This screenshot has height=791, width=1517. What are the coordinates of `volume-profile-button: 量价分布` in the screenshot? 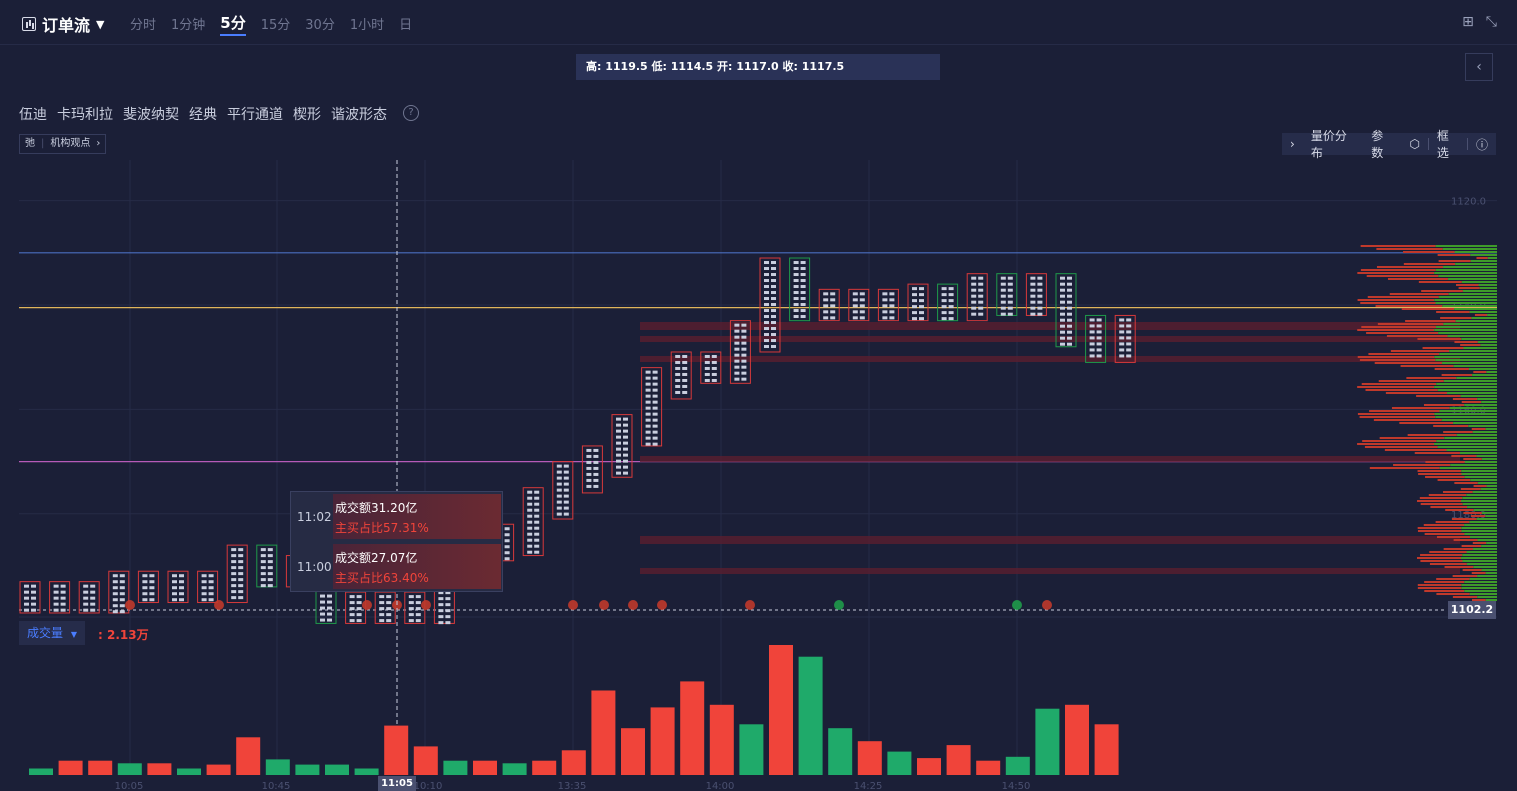 It's located at (1328, 144).